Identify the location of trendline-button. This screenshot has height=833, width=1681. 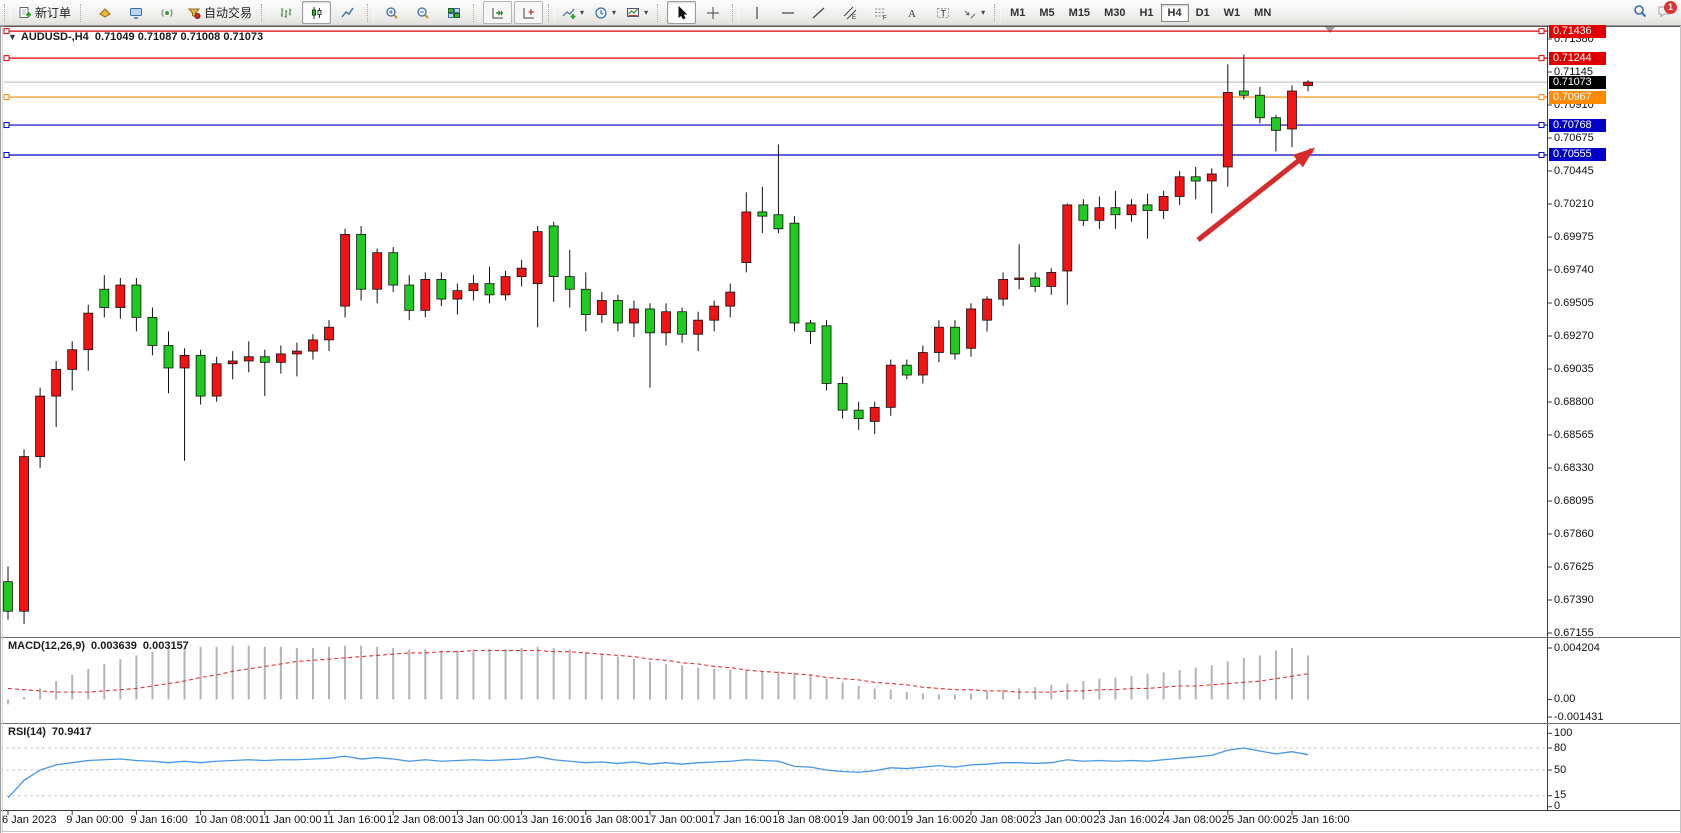
(818, 12).